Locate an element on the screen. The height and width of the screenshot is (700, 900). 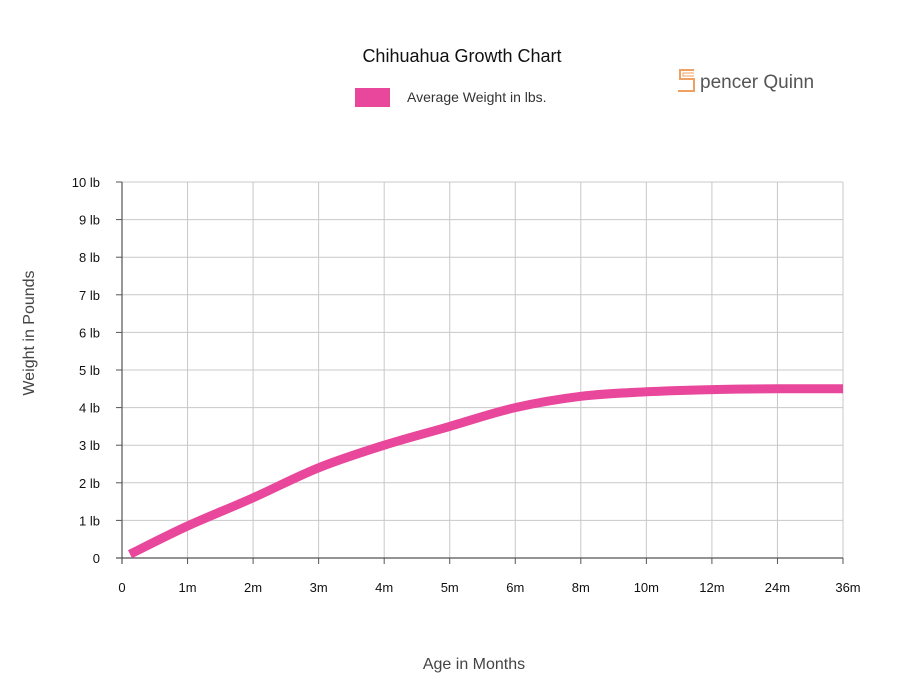
x-tick-label: 5m is located at coordinates (450, 587).